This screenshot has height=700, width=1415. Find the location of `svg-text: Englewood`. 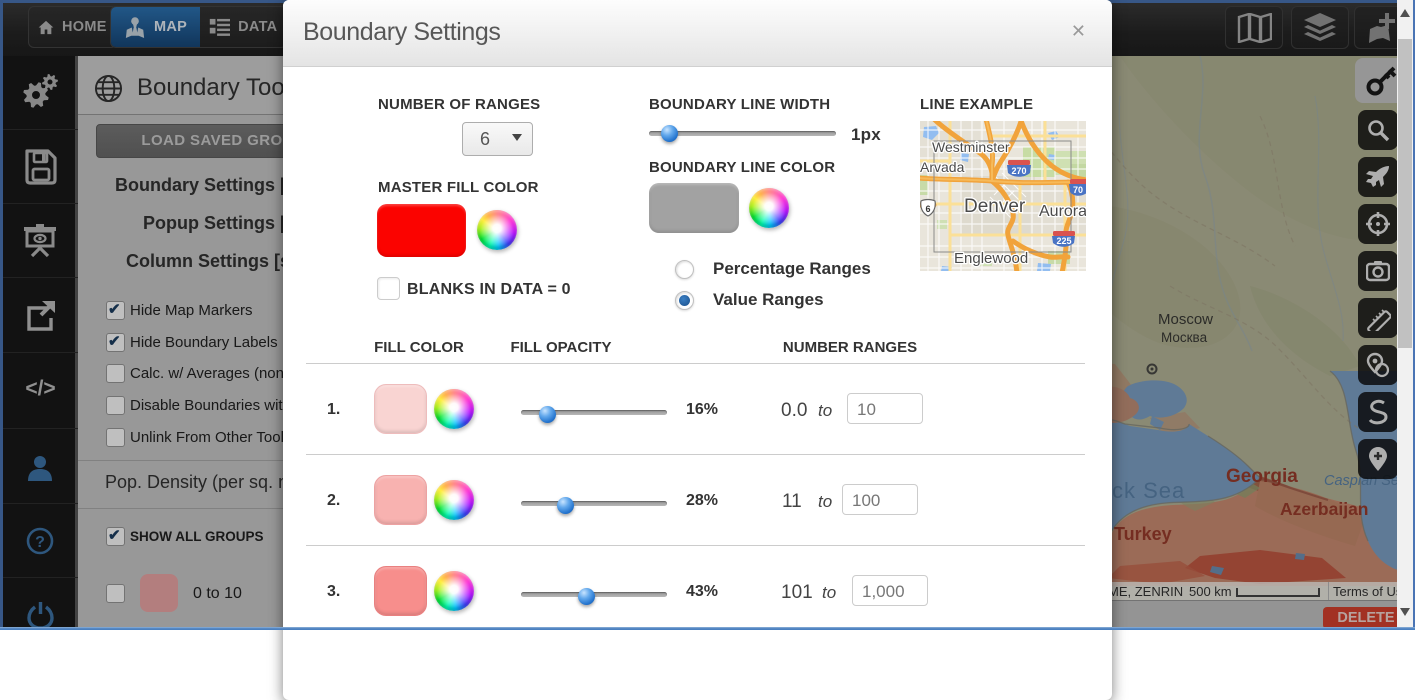

svg-text: Englewood is located at coordinates (991, 258).